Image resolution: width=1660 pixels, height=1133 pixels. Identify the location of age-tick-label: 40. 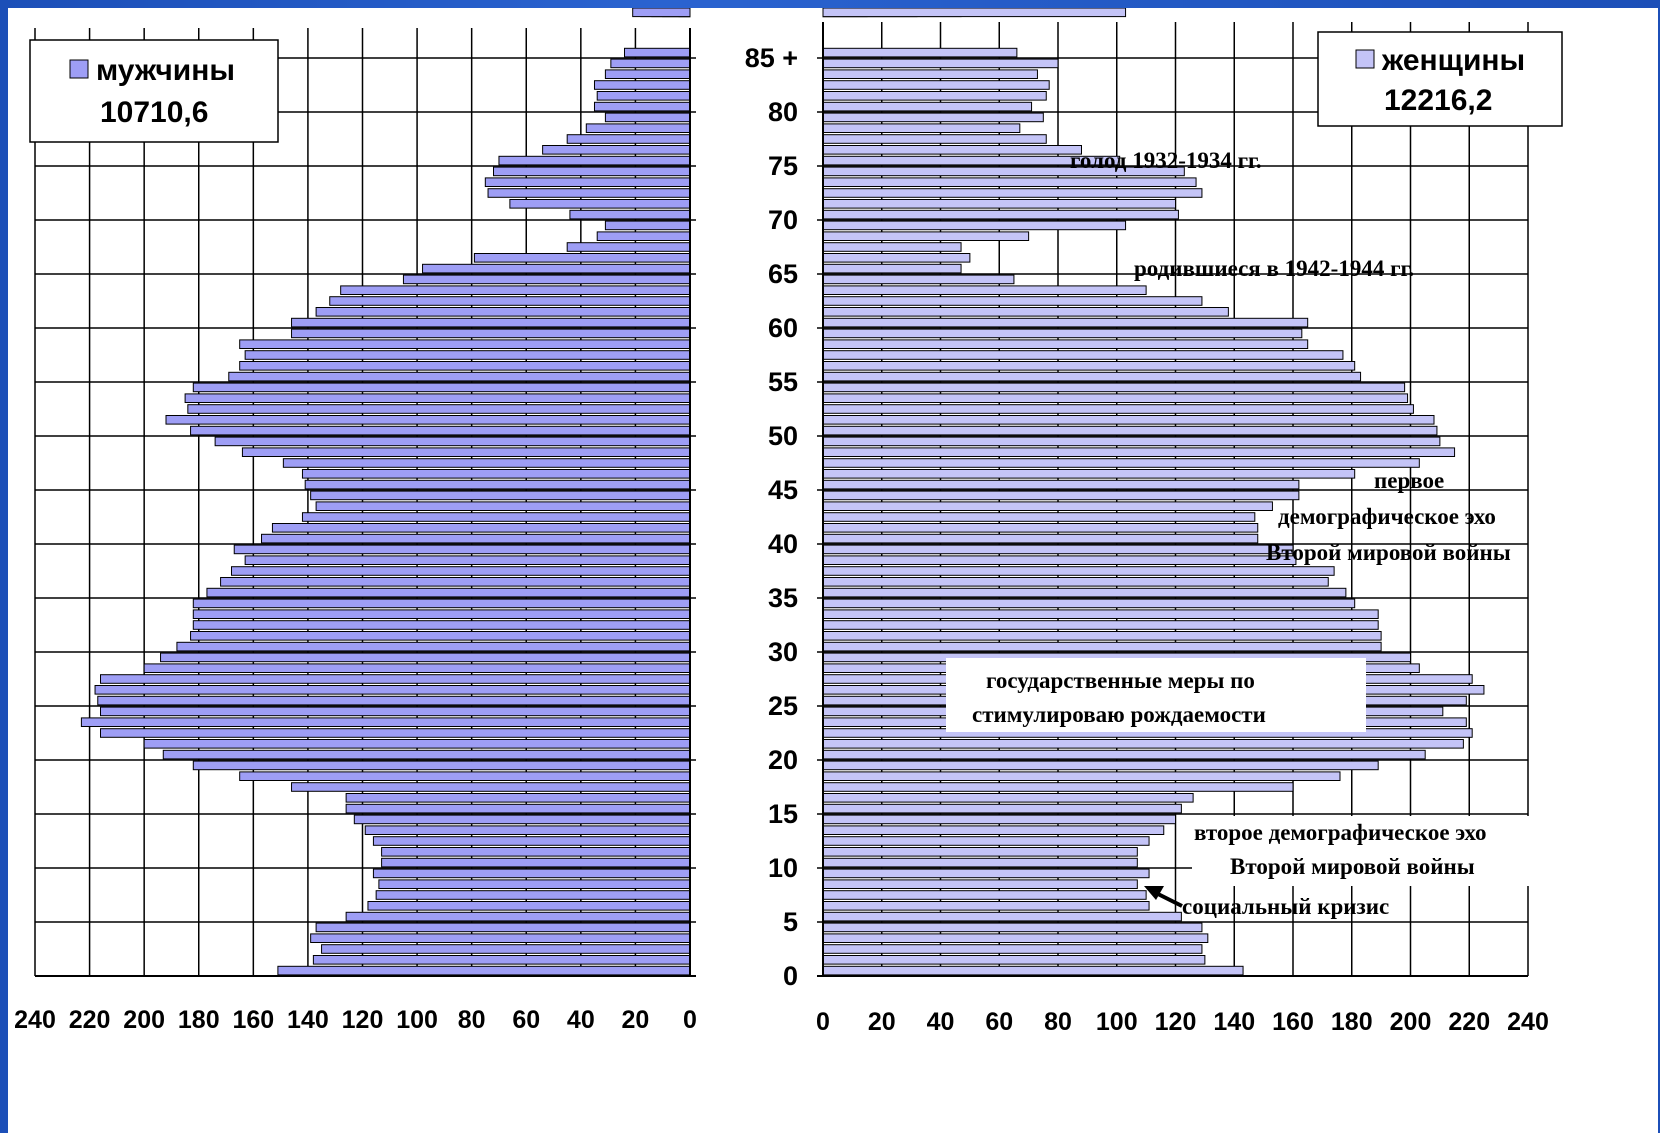
(783, 544).